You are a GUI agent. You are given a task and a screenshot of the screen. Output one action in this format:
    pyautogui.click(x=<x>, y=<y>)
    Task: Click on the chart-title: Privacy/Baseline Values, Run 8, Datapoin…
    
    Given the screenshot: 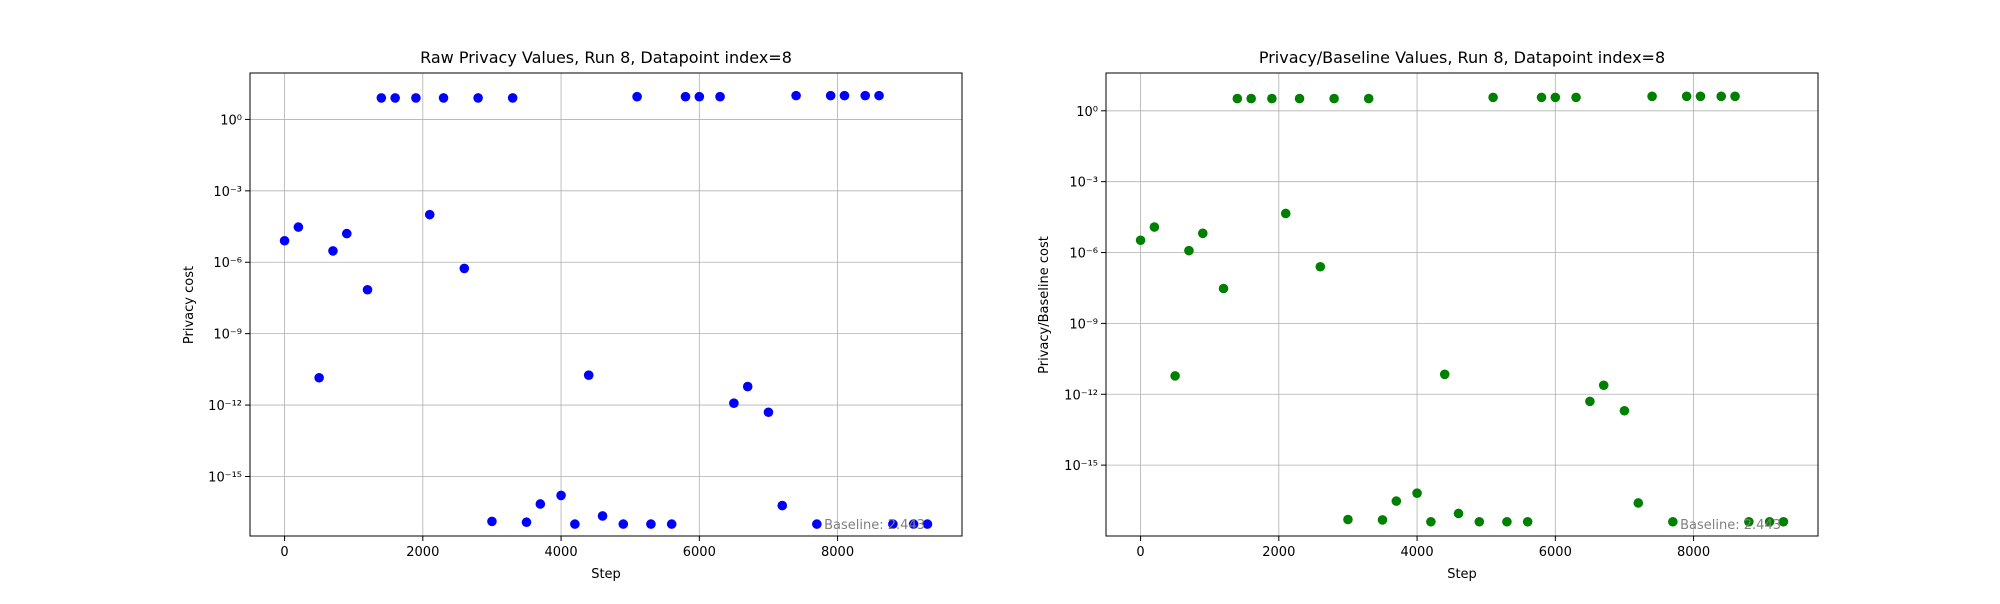 What is the action you would take?
    pyautogui.click(x=1462, y=57)
    